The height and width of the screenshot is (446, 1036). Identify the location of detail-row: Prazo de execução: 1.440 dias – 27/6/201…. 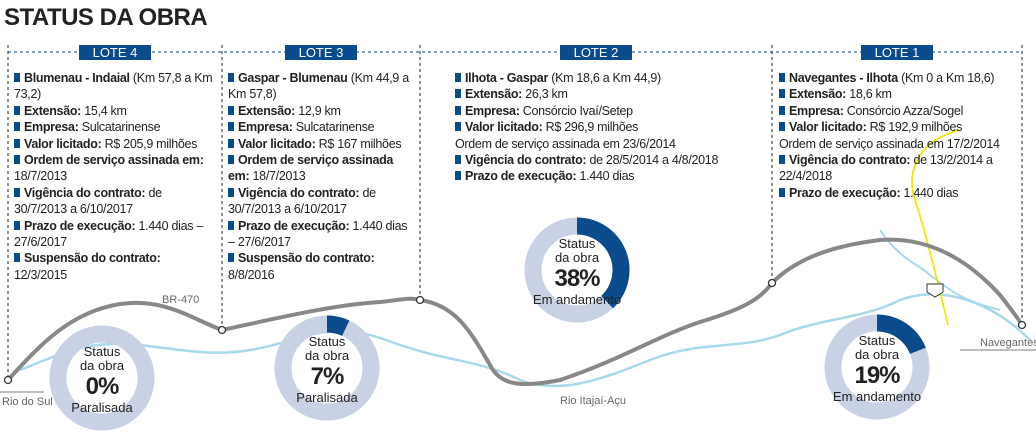
(114, 234).